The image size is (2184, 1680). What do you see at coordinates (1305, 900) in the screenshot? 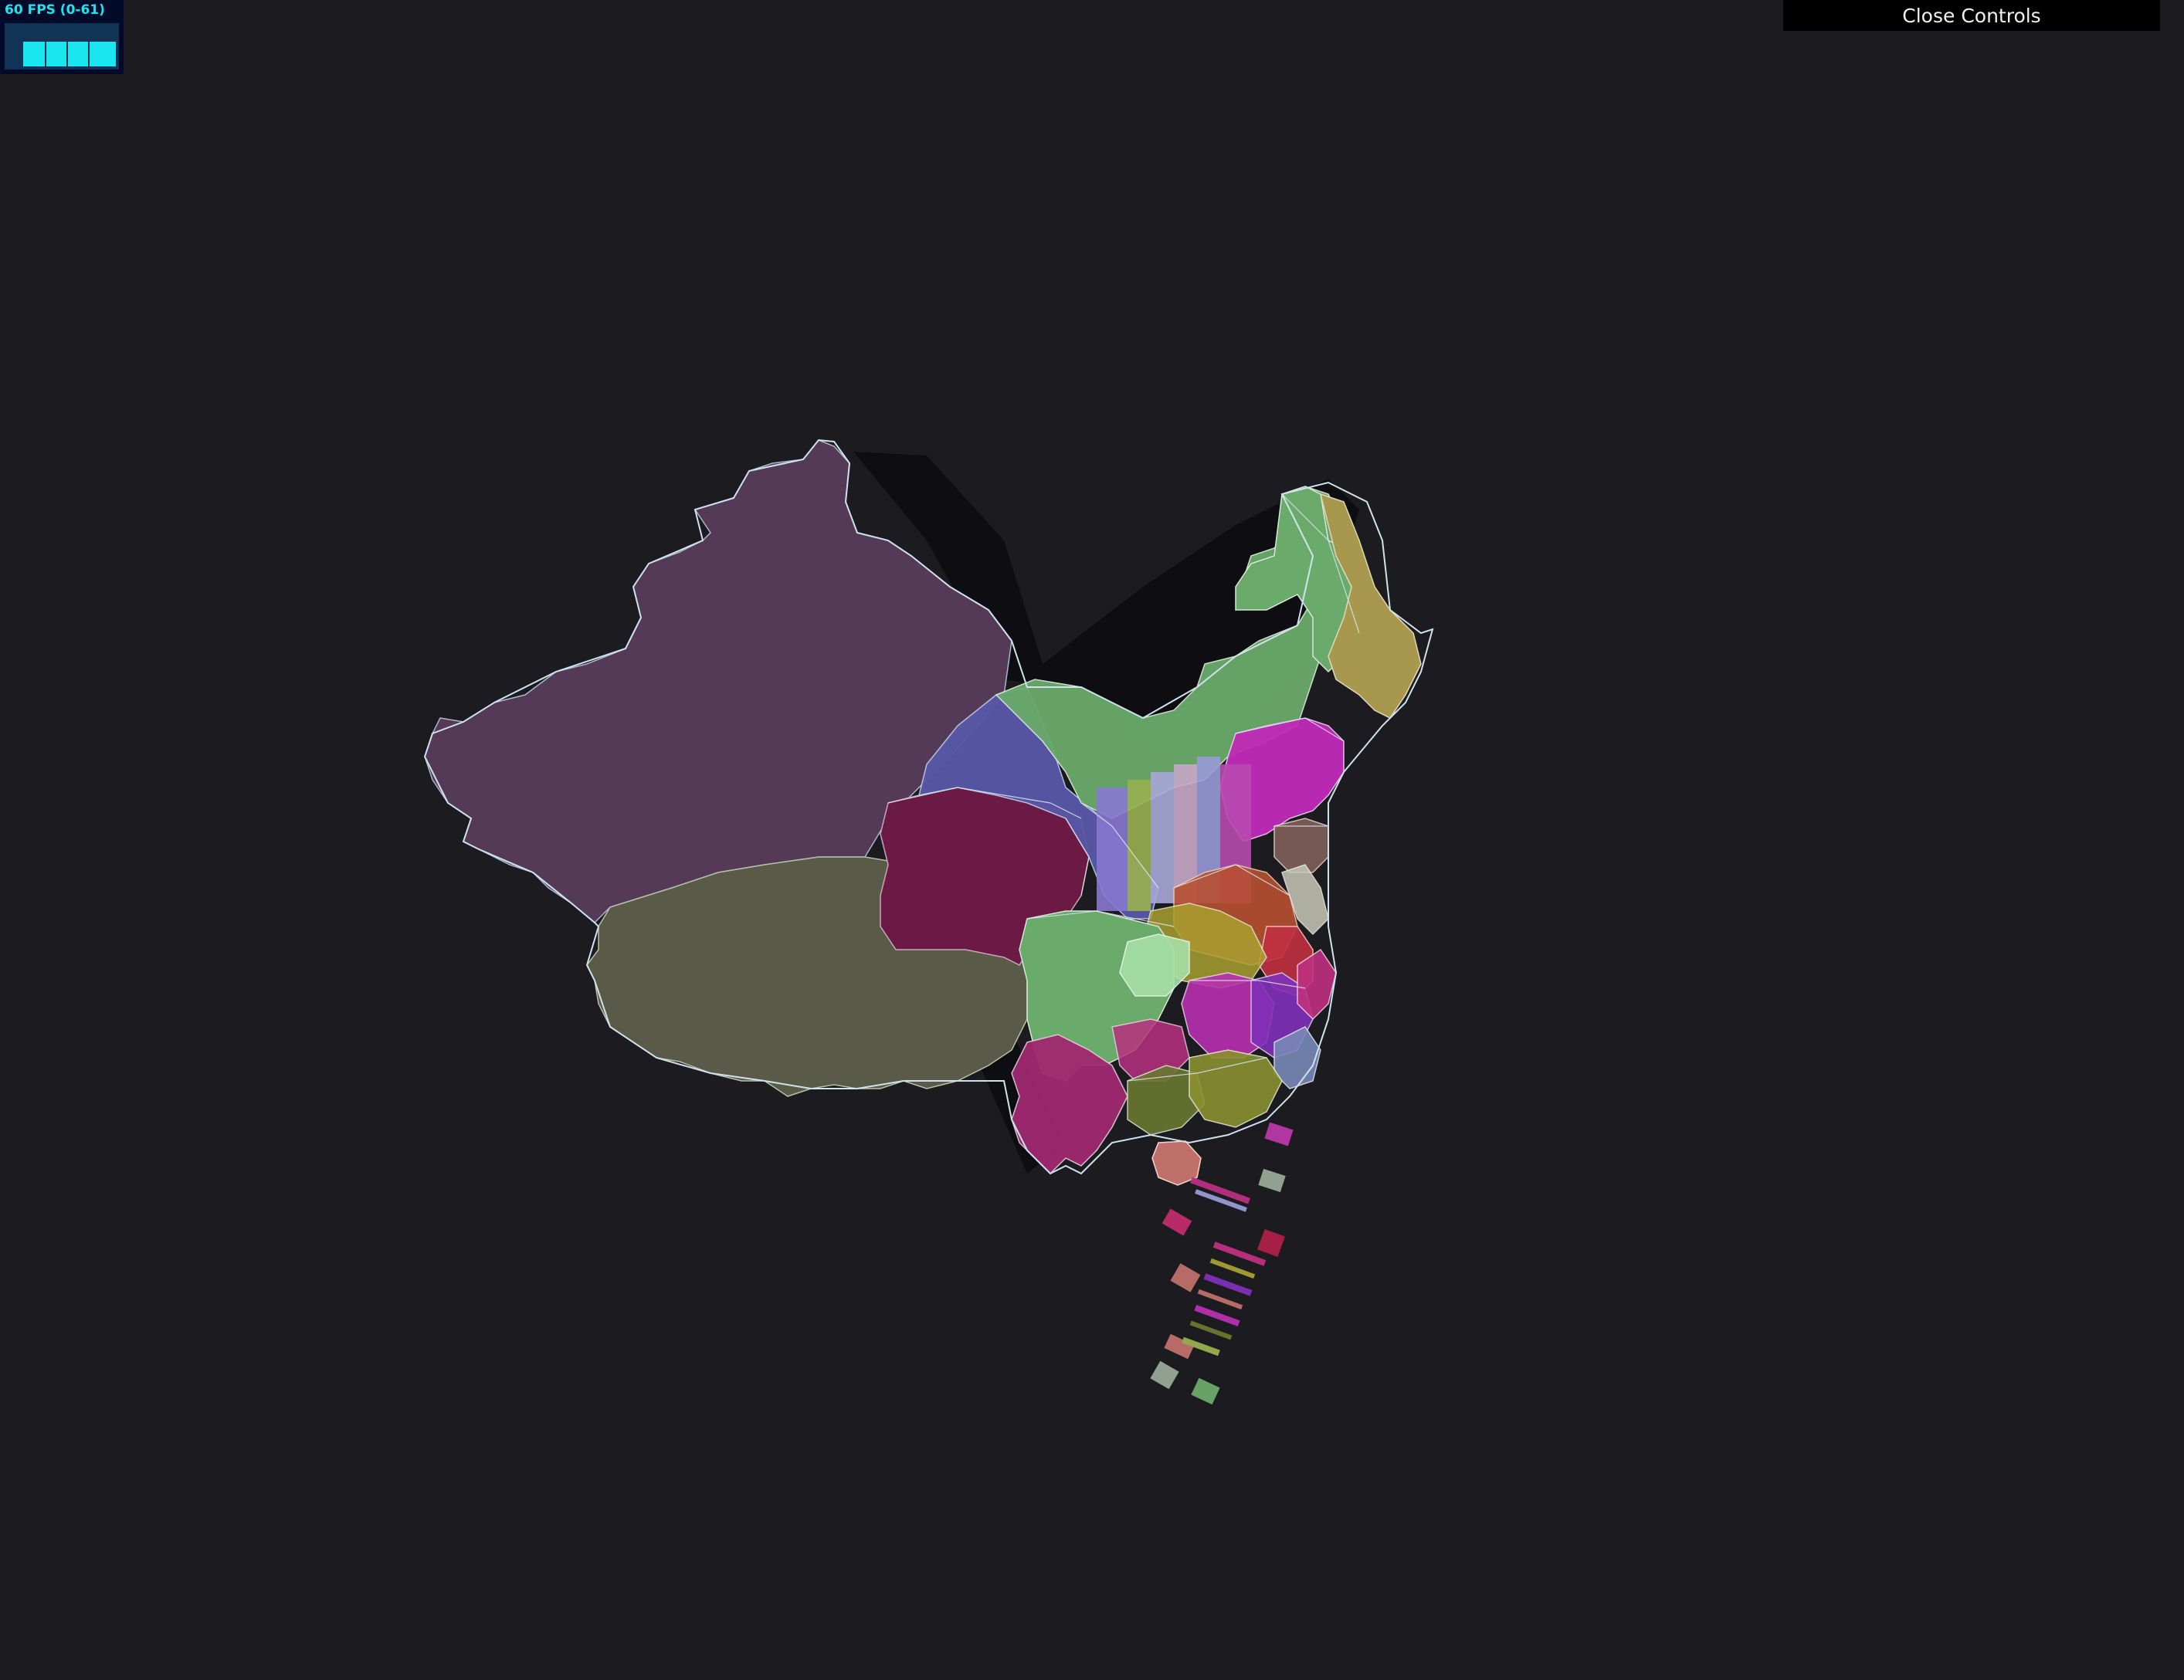
I see `region-jiangsu` at bounding box center [1305, 900].